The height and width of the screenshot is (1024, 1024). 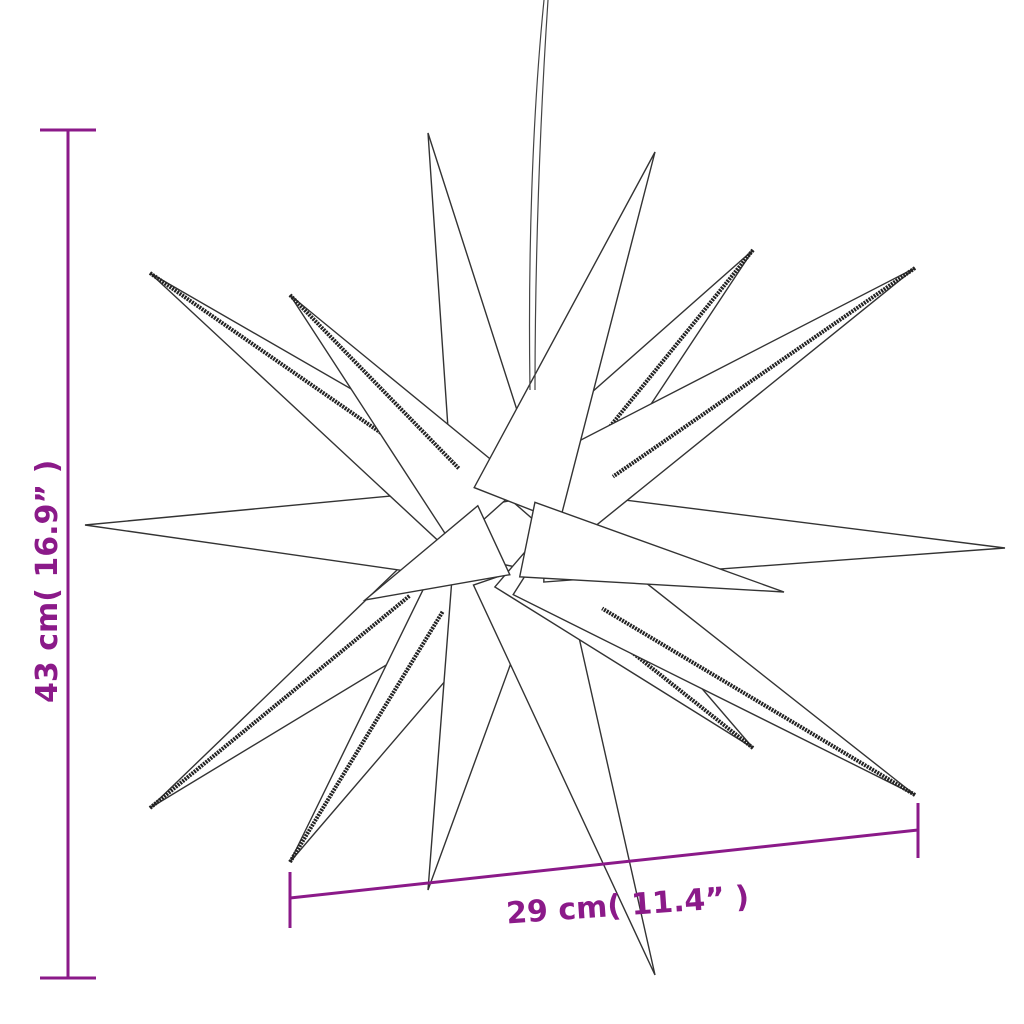 What do you see at coordinates (68, 554) in the screenshot?
I see `height-dimension-line` at bounding box center [68, 554].